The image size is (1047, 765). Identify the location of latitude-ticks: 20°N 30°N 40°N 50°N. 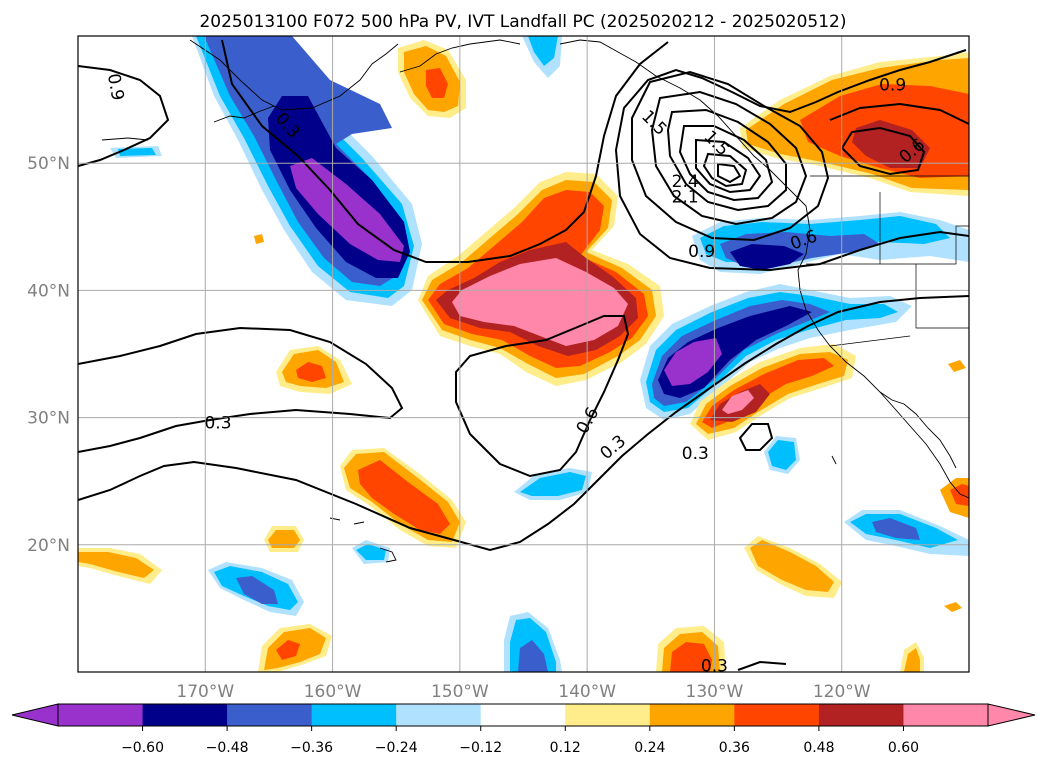
(48, 355).